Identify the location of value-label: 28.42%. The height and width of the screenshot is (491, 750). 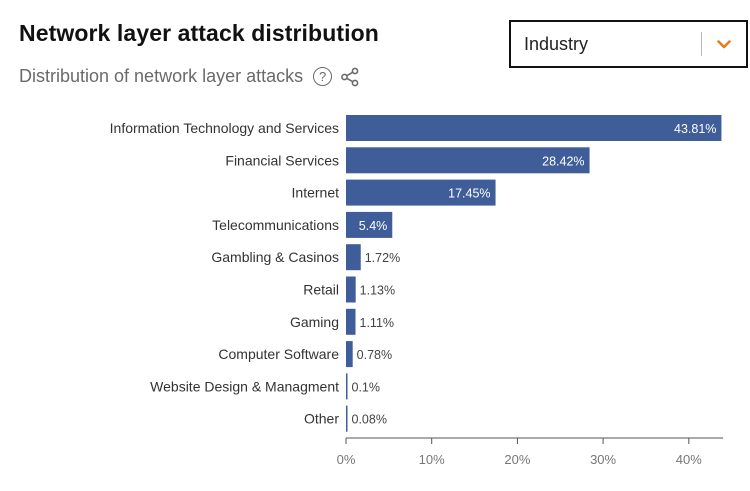
(563, 161).